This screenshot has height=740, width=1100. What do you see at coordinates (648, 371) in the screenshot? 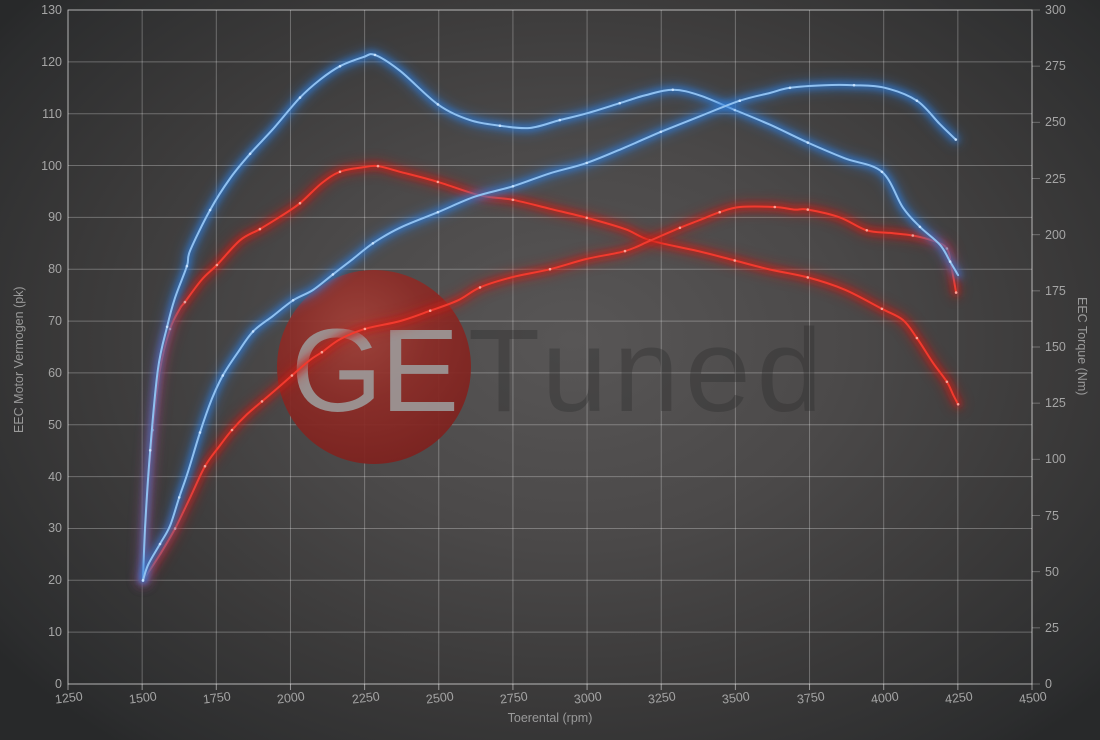
I see `watermark-tuned-text: Tuned` at bounding box center [648, 371].